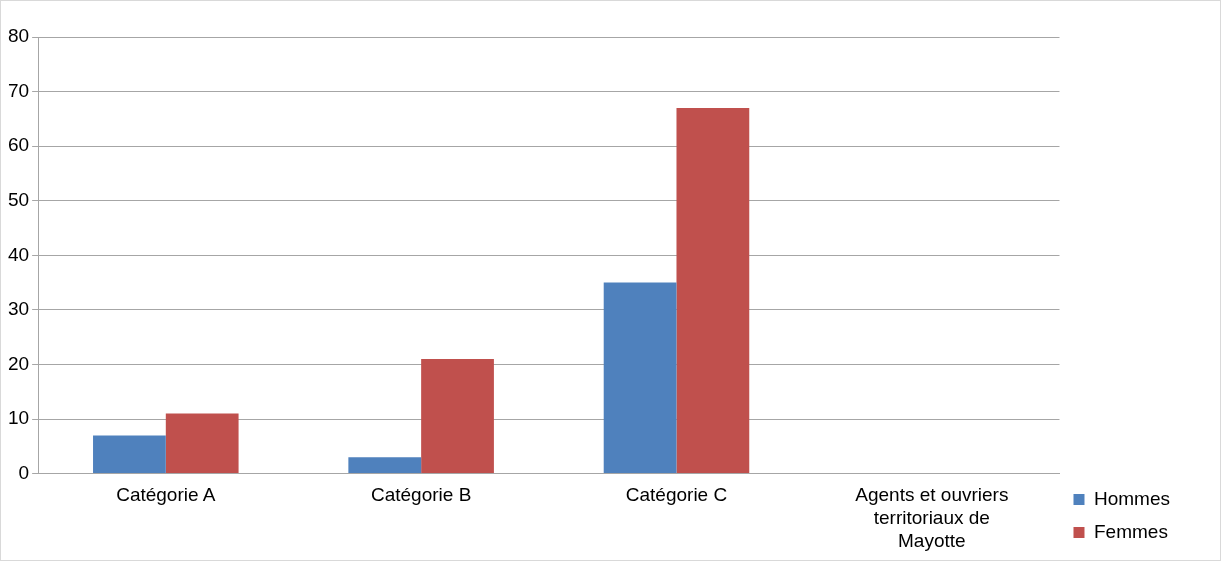 This screenshot has width=1221, height=561. I want to click on y-tick-label: 0, so click(24, 472).